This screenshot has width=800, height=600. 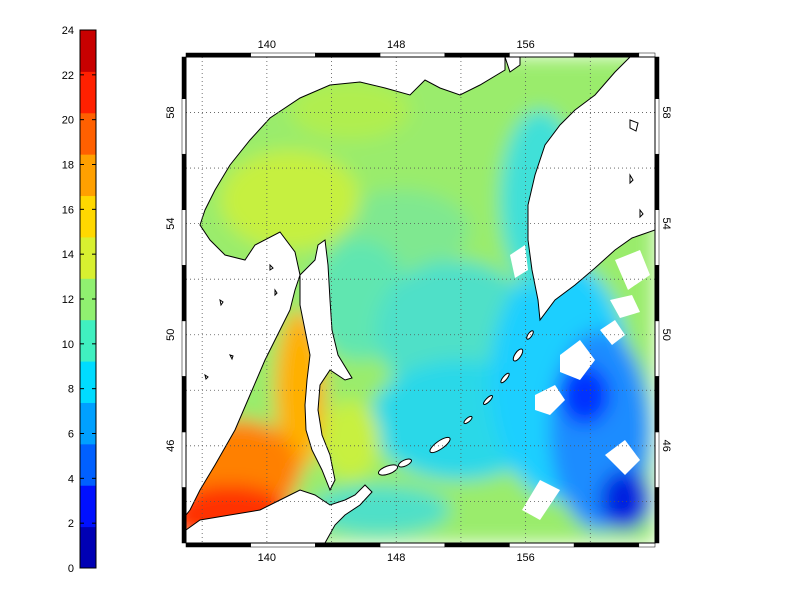 What do you see at coordinates (666, 279) in the screenshot?
I see `latitude-labels-right: 46 50 54 58` at bounding box center [666, 279].